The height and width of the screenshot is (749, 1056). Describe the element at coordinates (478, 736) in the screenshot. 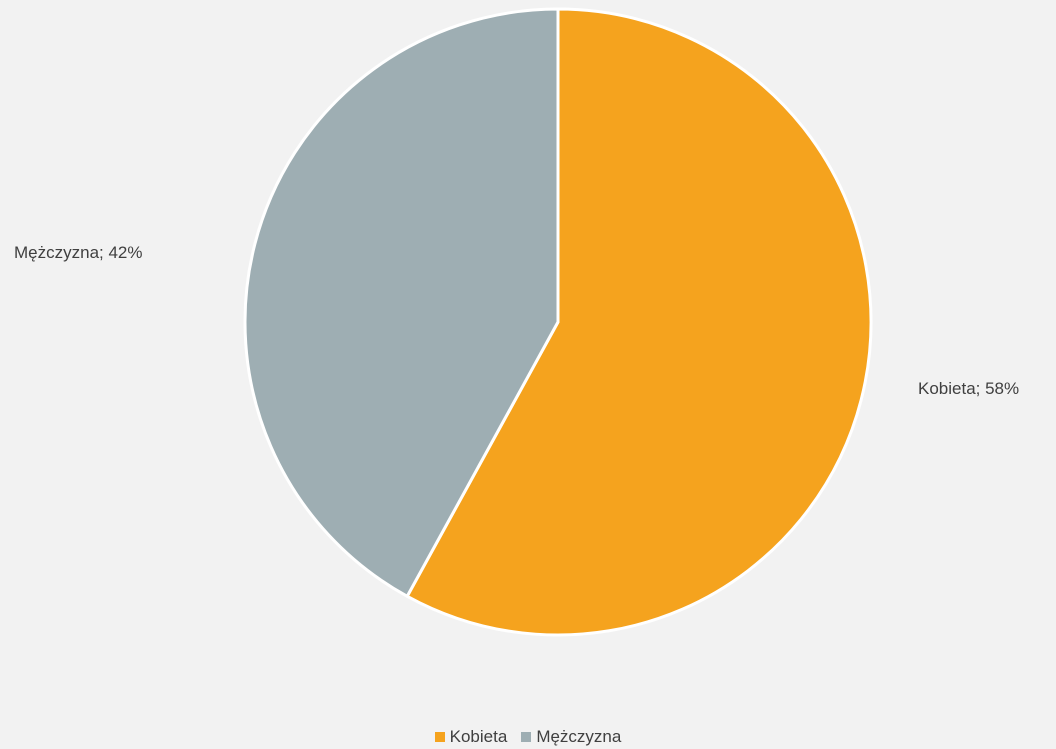

I see `legend-label-kobieta: Kobieta` at that location.